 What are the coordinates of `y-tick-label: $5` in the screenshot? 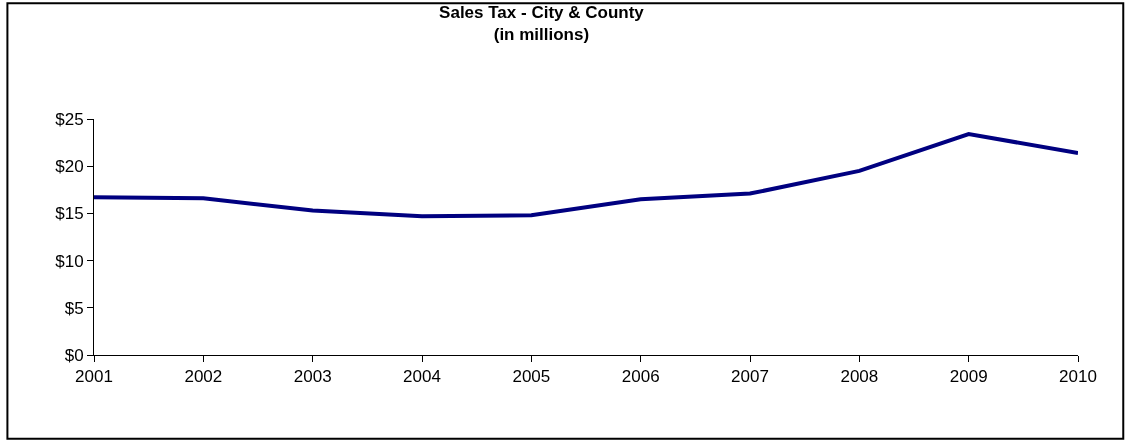 It's located at (74, 308).